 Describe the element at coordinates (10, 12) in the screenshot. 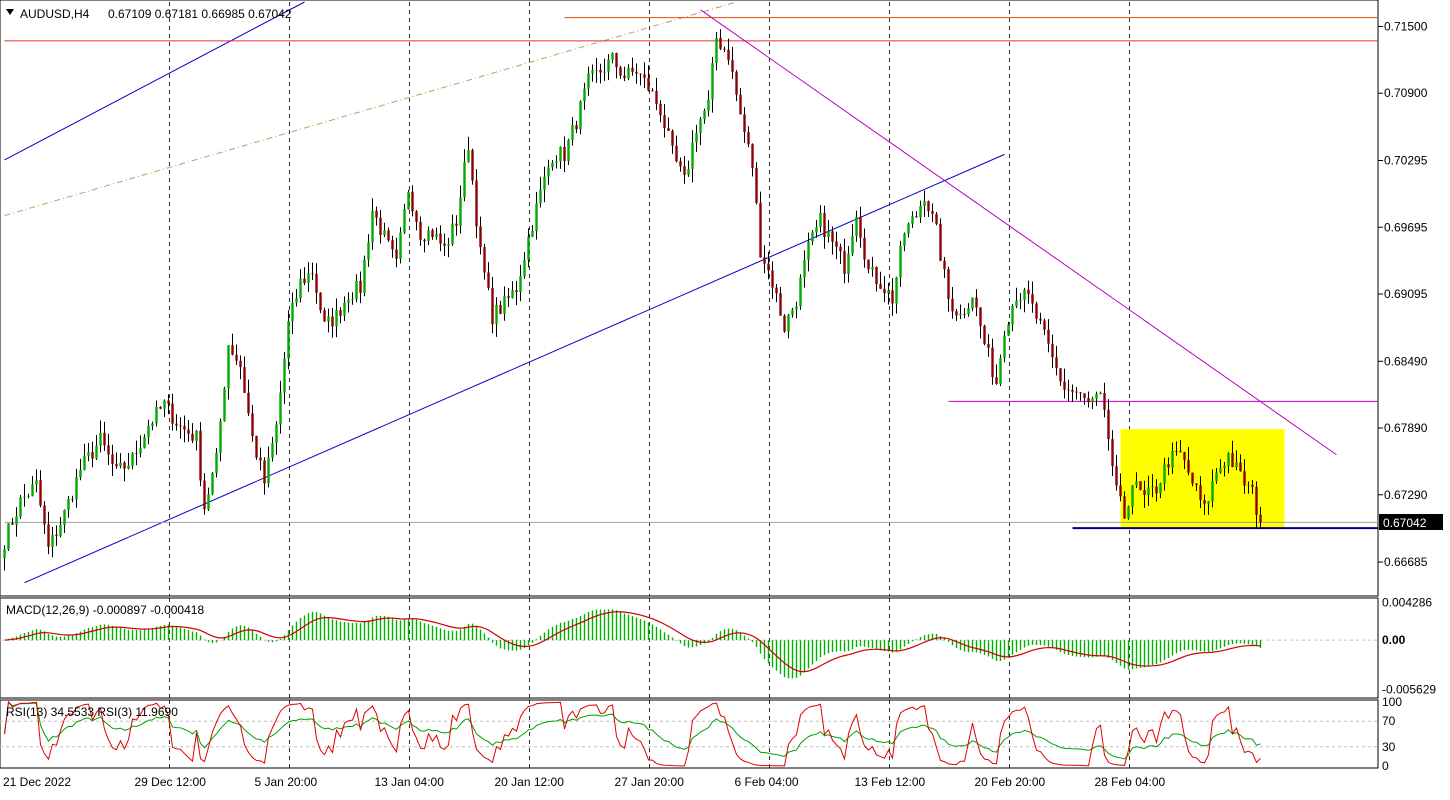

I see `triangle-down-icon` at that location.